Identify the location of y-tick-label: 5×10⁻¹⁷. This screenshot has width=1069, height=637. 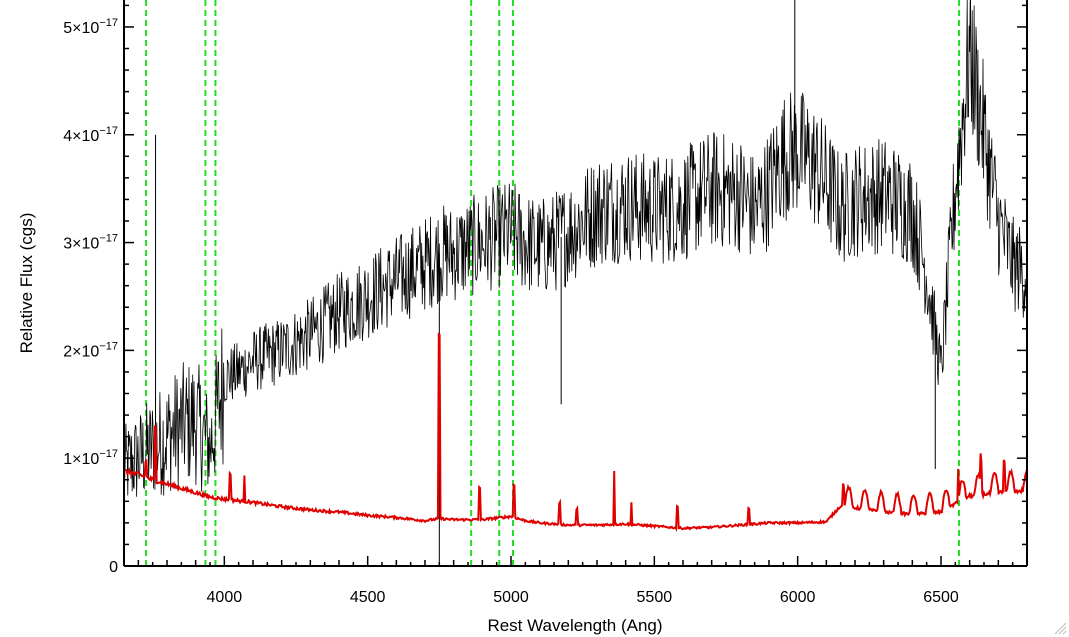
(90, 27).